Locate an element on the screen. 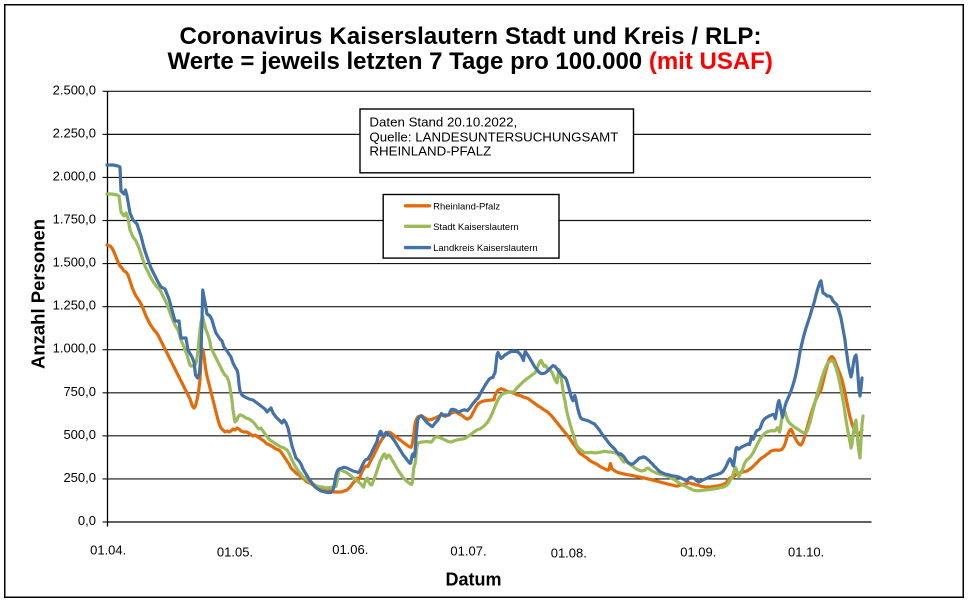 This screenshot has width=968, height=602. svg-text: 01.04. is located at coordinates (108, 550).